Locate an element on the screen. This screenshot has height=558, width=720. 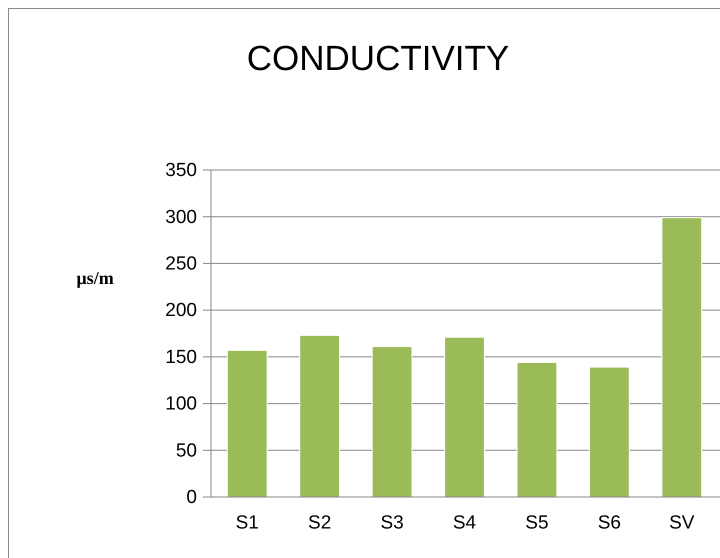
y-tick-label: 0 is located at coordinates (191, 497).